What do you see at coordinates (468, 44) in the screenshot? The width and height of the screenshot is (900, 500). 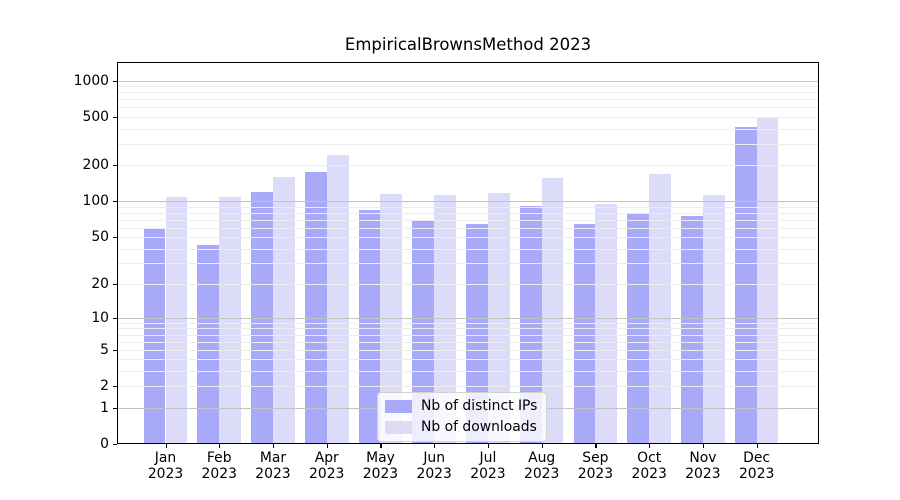 I see `chart-title: EmpiricalBrownsMethod 2023` at bounding box center [468, 44].